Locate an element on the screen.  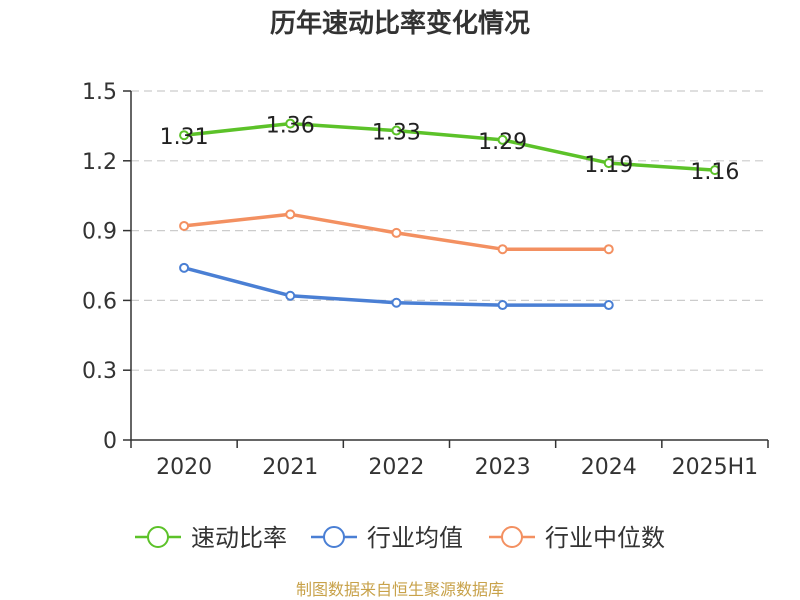
legend-label: 速动比率 is located at coordinates (239, 538).